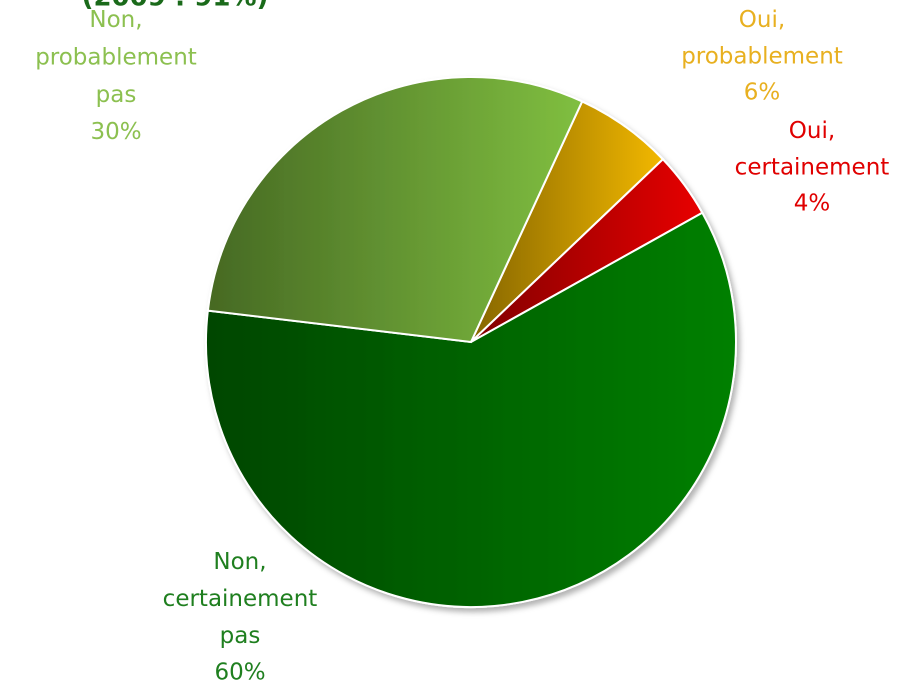 The image size is (914, 682). I want to click on slice-value-label: 6%, so click(762, 93).